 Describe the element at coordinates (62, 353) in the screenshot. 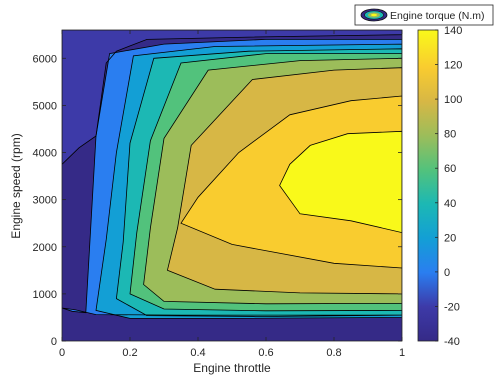

I see `x-tick-label: 0` at that location.